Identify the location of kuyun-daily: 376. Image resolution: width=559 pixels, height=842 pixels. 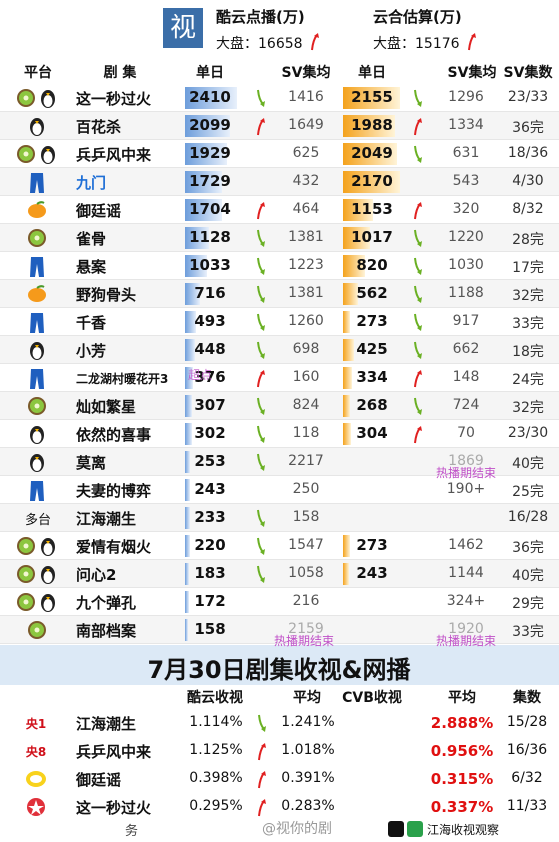
(210, 377).